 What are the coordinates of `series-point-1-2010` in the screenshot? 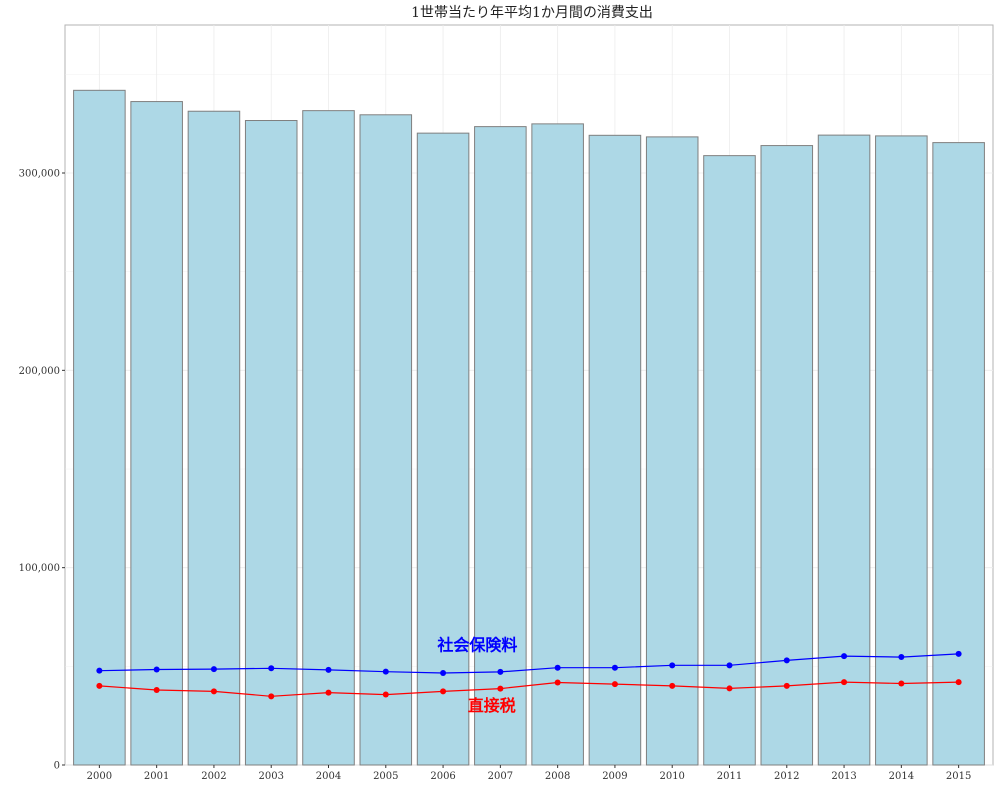 It's located at (672, 685).